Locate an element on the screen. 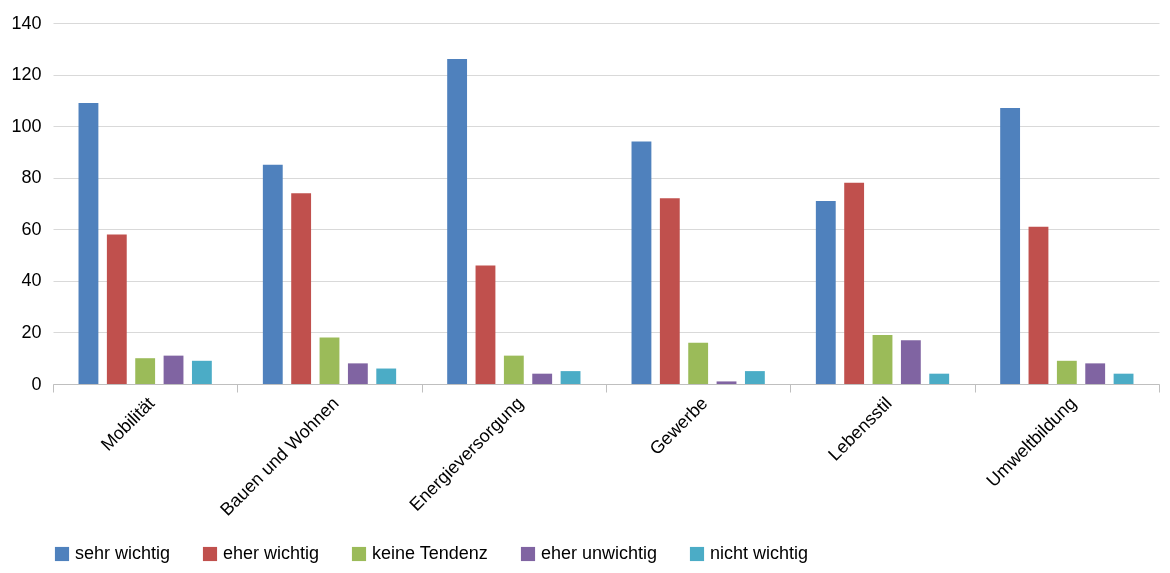  y-tick-label: 0 is located at coordinates (36, 383).